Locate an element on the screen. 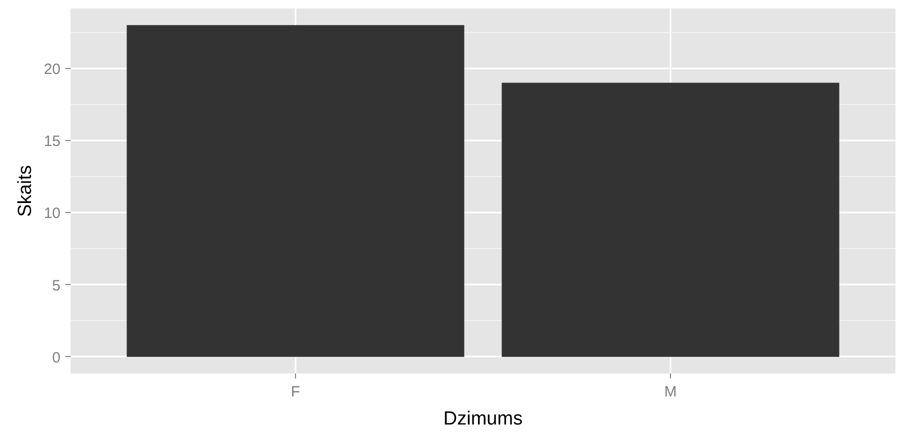 This screenshot has height=433, width=898. y-tick-label: 5 is located at coordinates (56, 285).